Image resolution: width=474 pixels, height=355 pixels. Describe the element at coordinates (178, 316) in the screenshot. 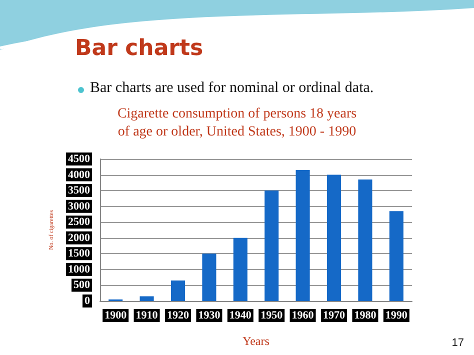

I see `x-tick-label: 1920` at that location.